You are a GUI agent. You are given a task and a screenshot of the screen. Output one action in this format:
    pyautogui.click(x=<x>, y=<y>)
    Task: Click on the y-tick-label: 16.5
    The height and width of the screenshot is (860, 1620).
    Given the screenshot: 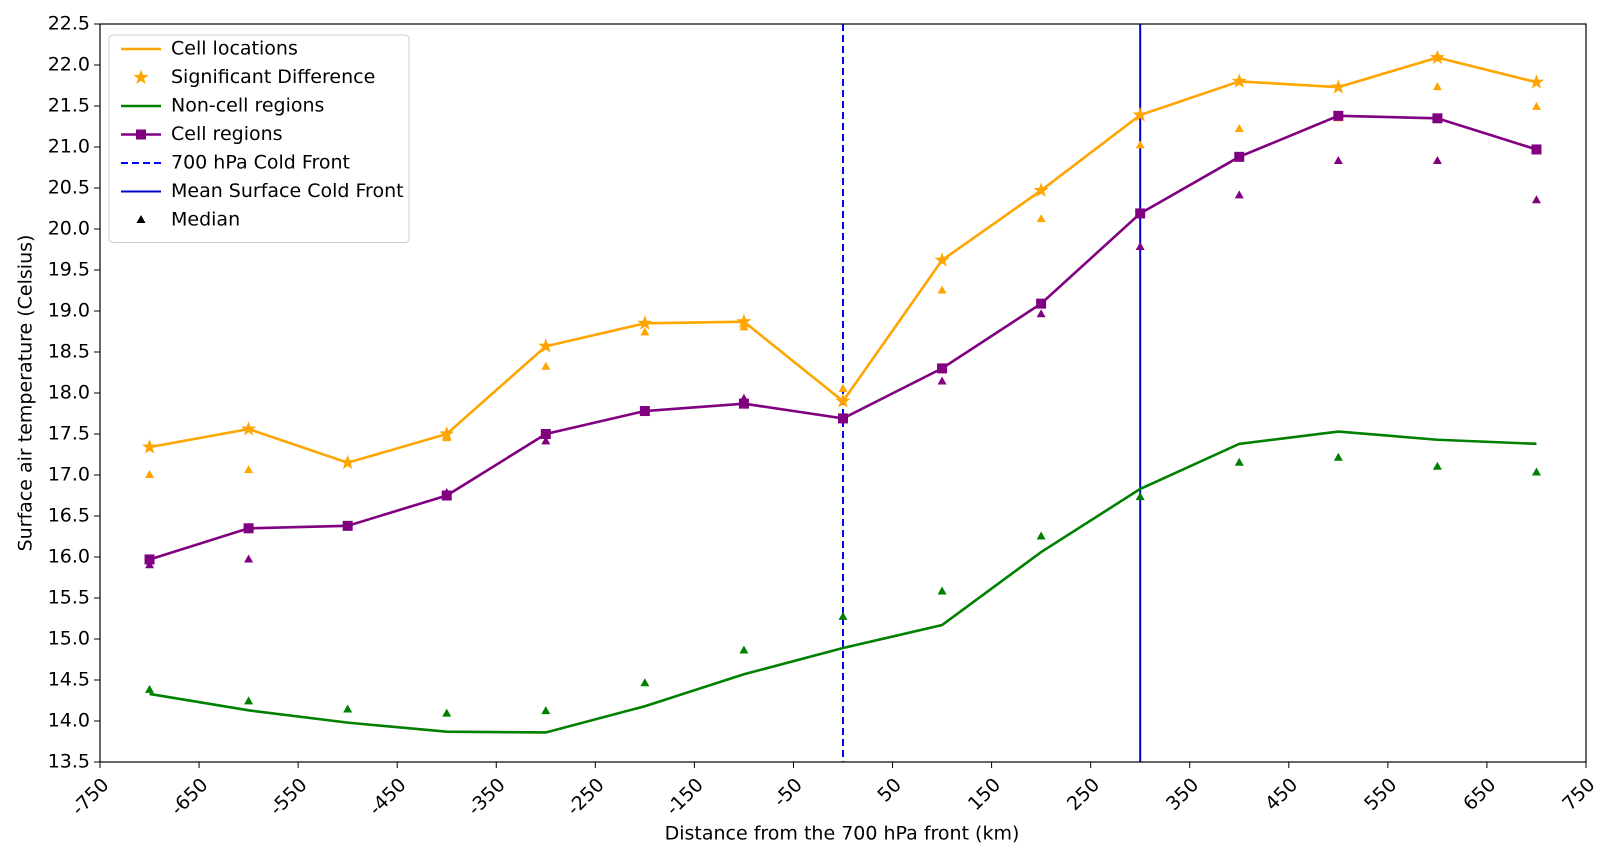 What is the action you would take?
    pyautogui.click(x=69, y=516)
    